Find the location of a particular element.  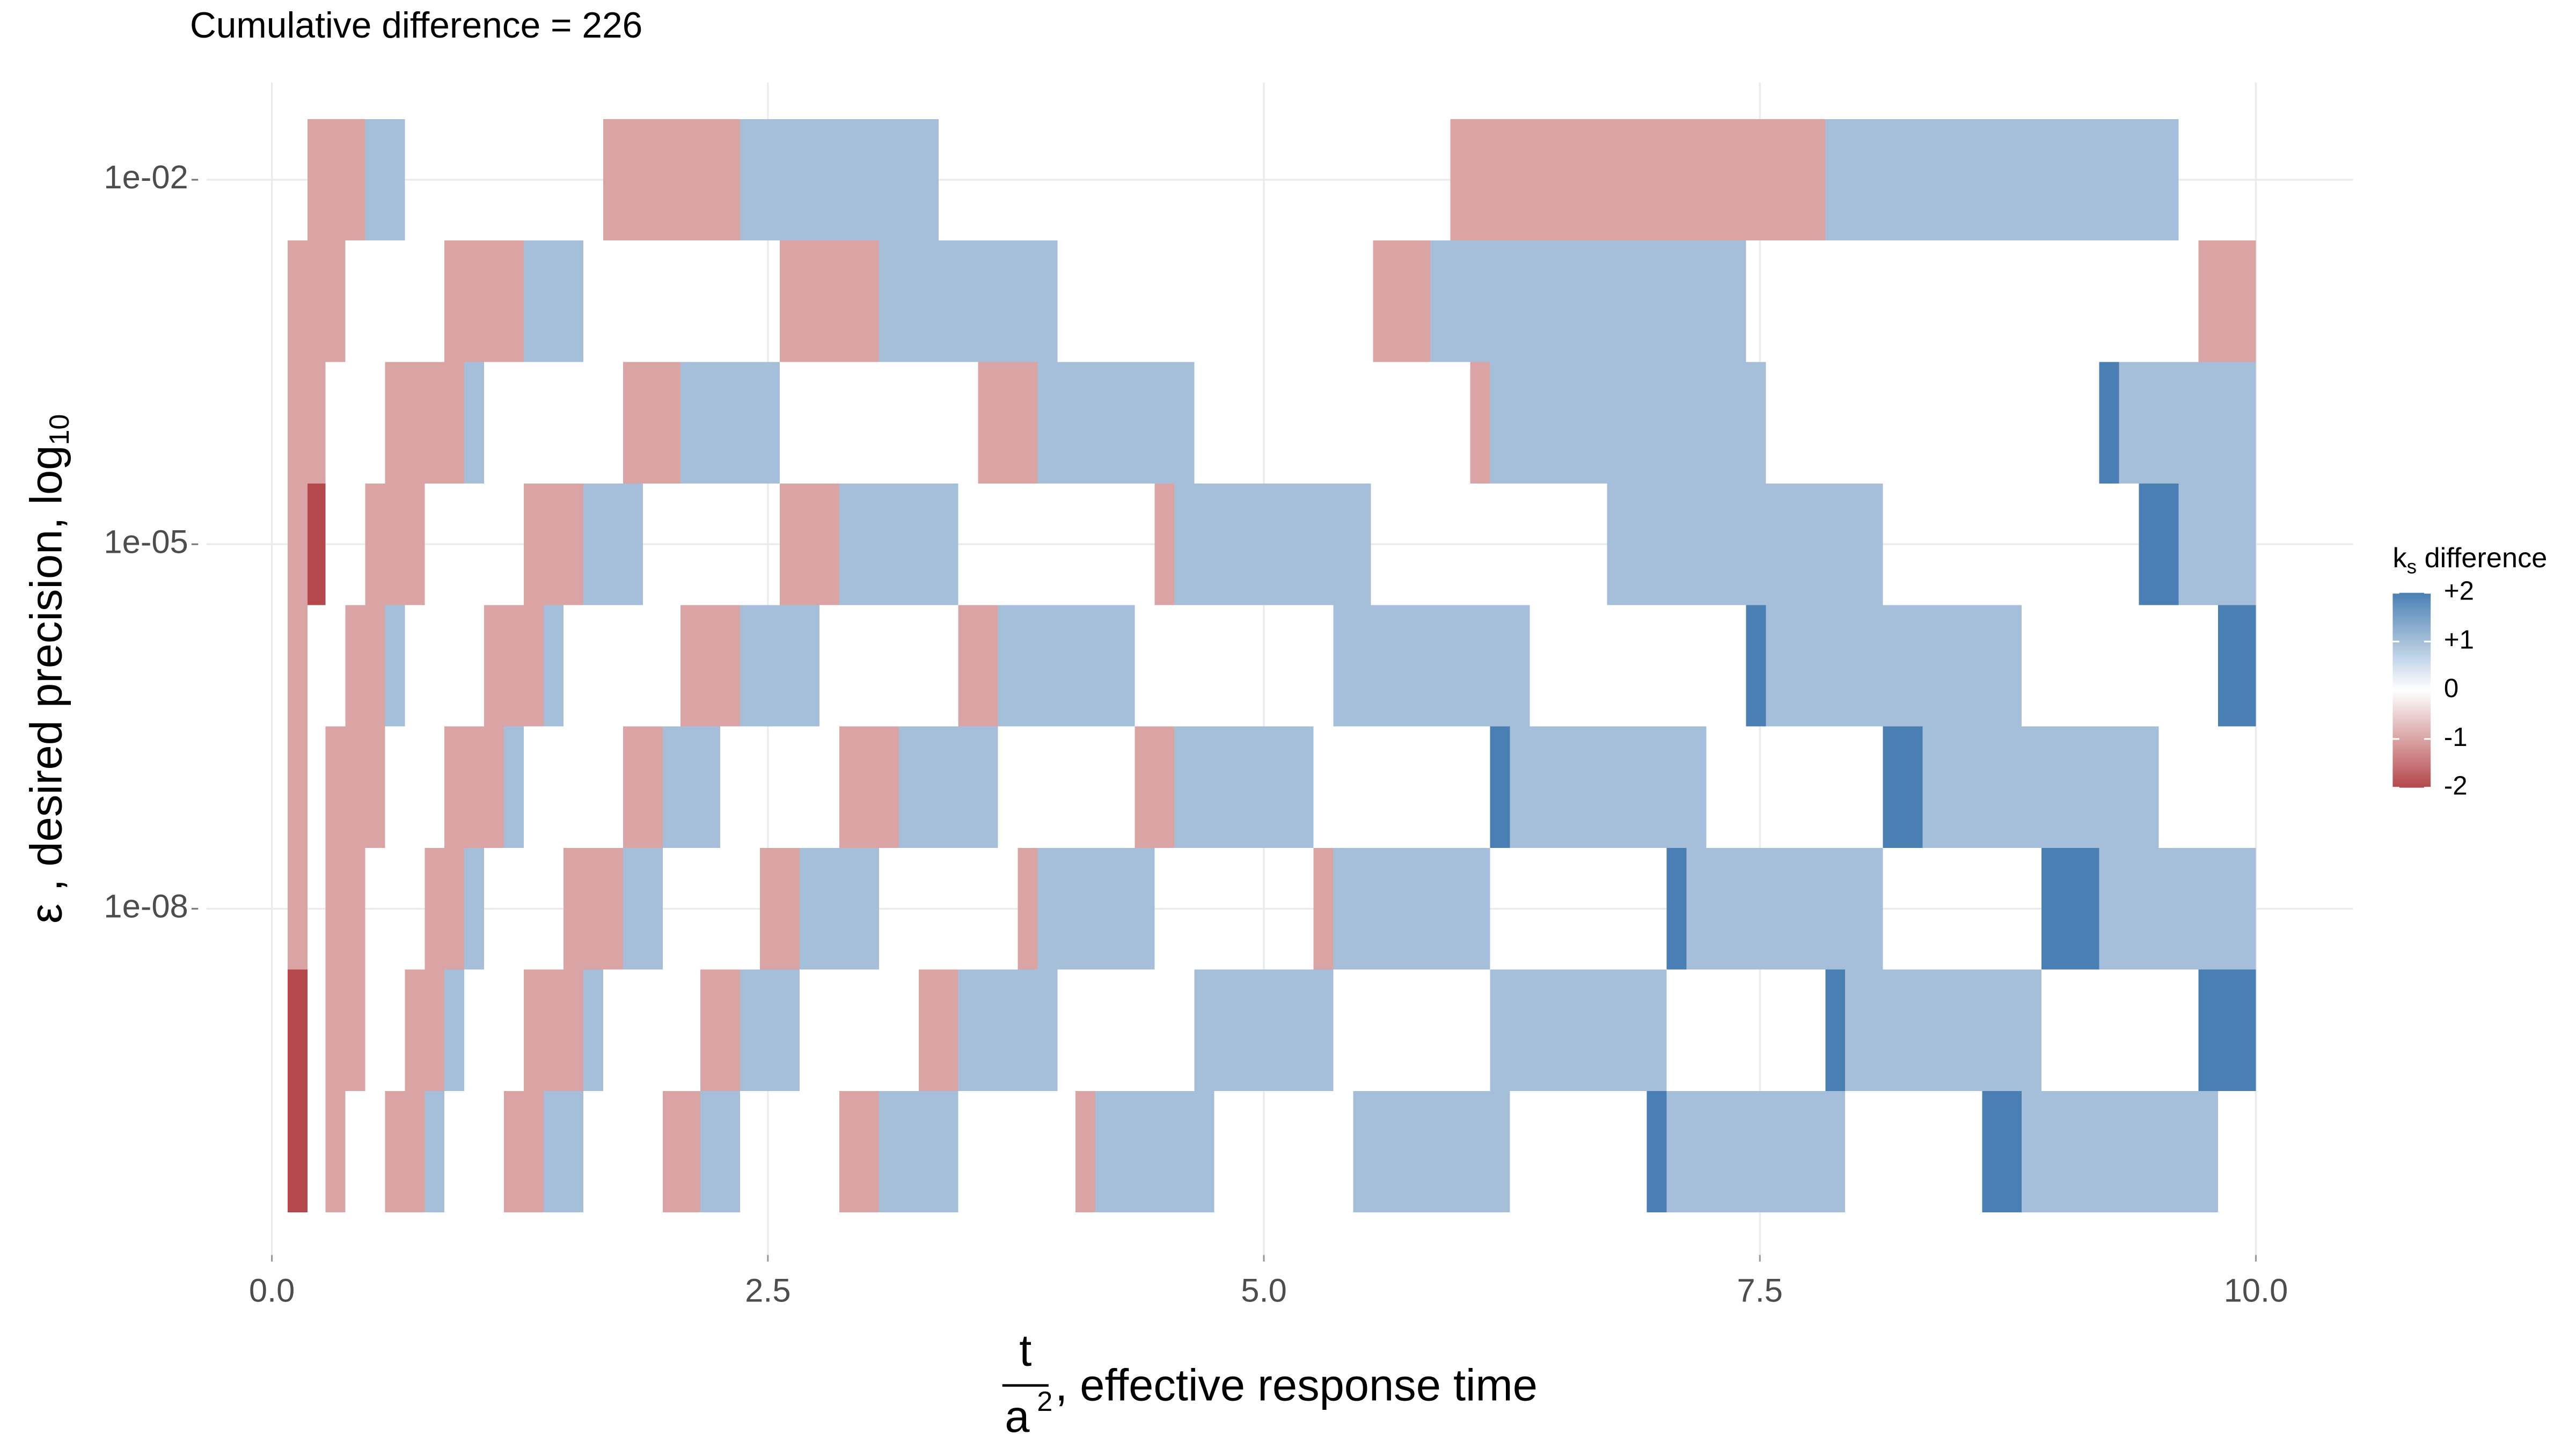

x-label-text: , effective response time is located at coordinates (1296, 1385).